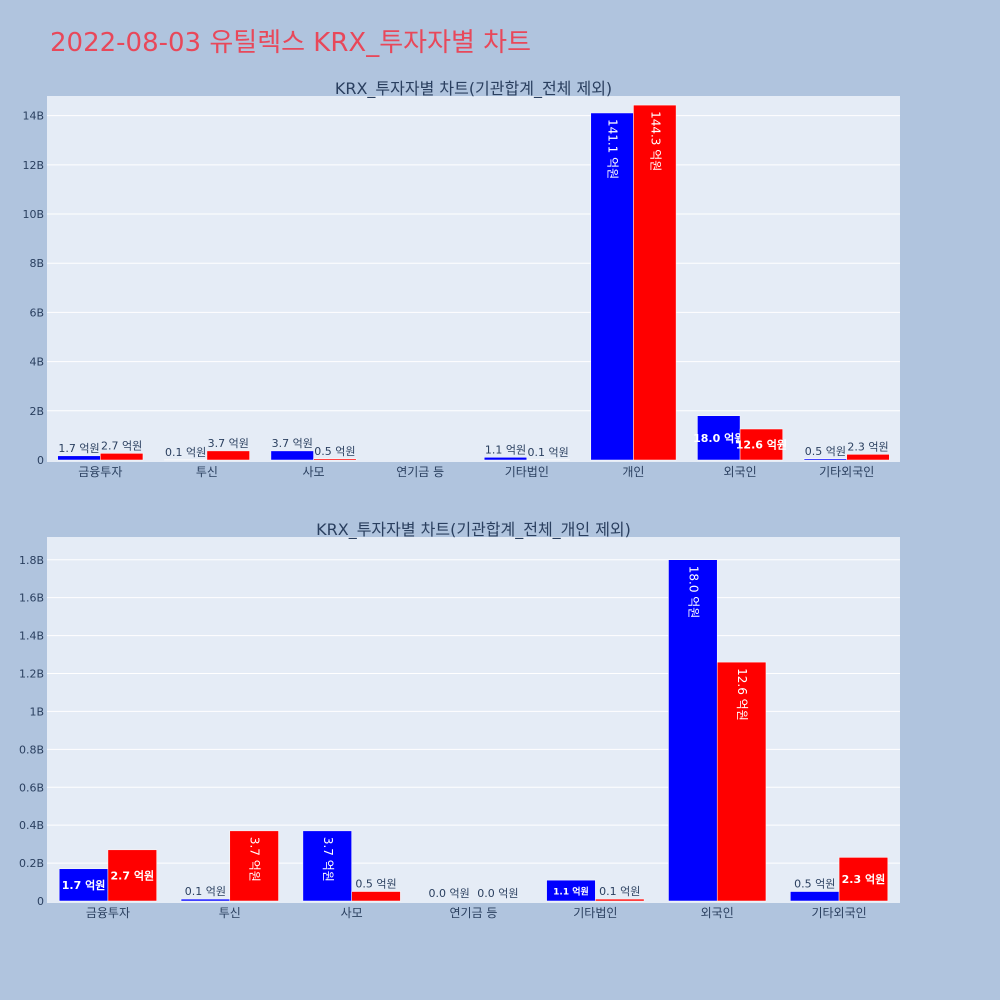  I want to click on chart-title: KRX_투자자별 차트(기관합계_전체 제외), so click(473, 89).